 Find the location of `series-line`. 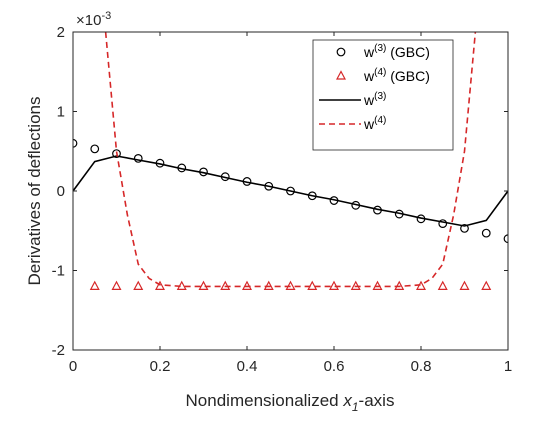

series-line is located at coordinates (290, 191).